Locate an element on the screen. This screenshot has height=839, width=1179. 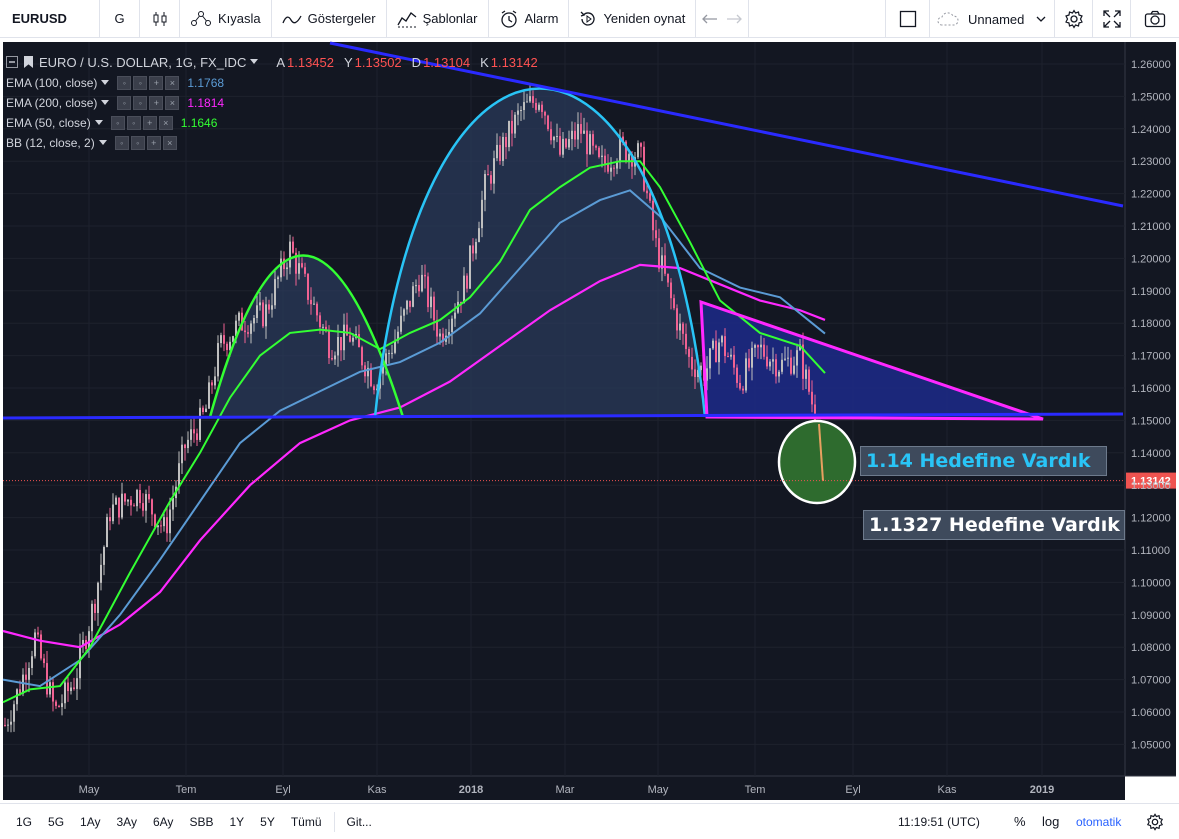
neckline is located at coordinates (563, 416).